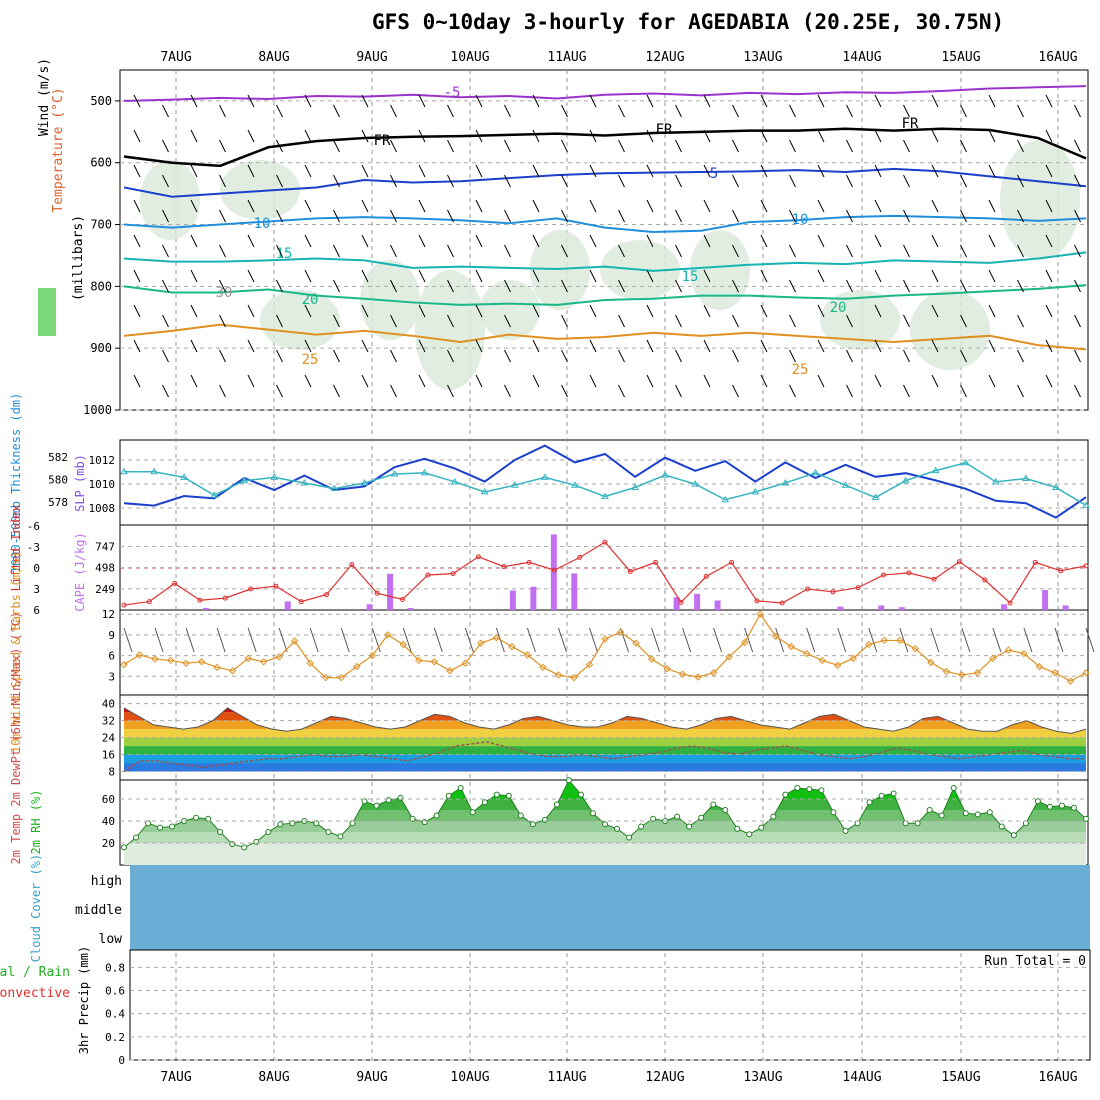 Image resolution: width=1100 pixels, height=1100 pixels. Describe the element at coordinates (452, 93) in the screenshot. I see `isotherm-label: -5` at that location.